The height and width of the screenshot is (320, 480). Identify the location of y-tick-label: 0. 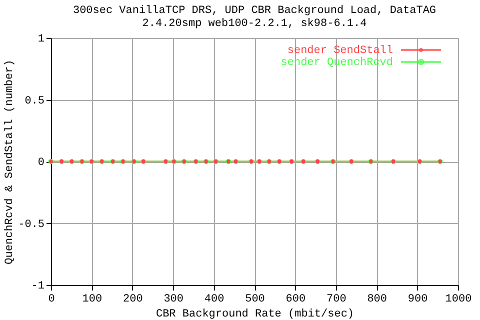
(41, 163).